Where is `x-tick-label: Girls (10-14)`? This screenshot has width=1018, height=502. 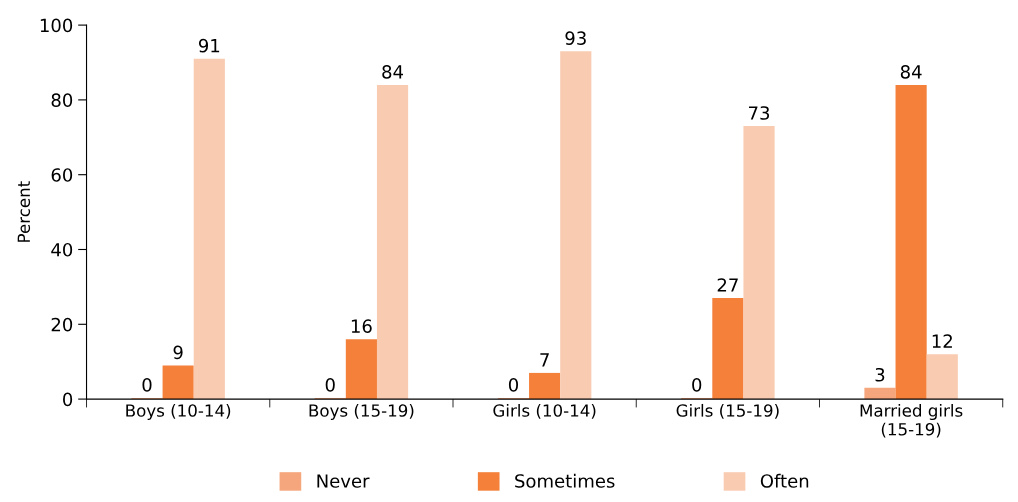
x-tick-label: Girls (10-14) is located at coordinates (544, 411).